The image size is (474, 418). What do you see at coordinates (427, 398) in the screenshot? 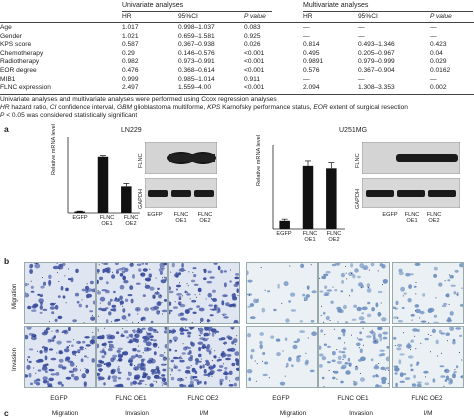
I see `col-label-oe2-right: FLNC OE2` at bounding box center [427, 398].